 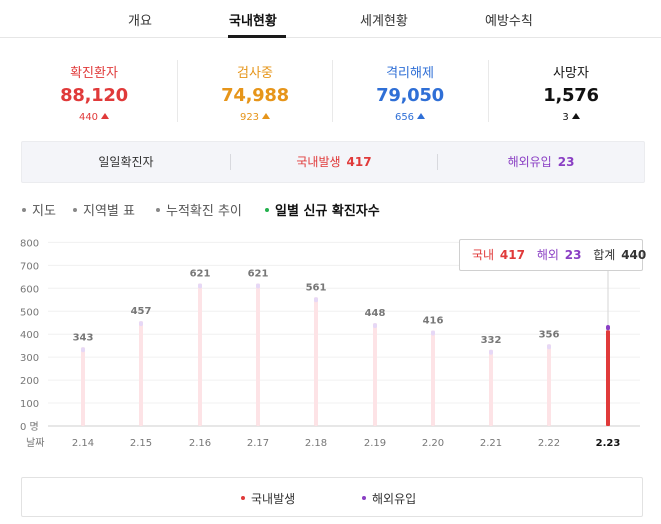 I want to click on chart-legend: 국내발생 해외유입, so click(x=332, y=497).